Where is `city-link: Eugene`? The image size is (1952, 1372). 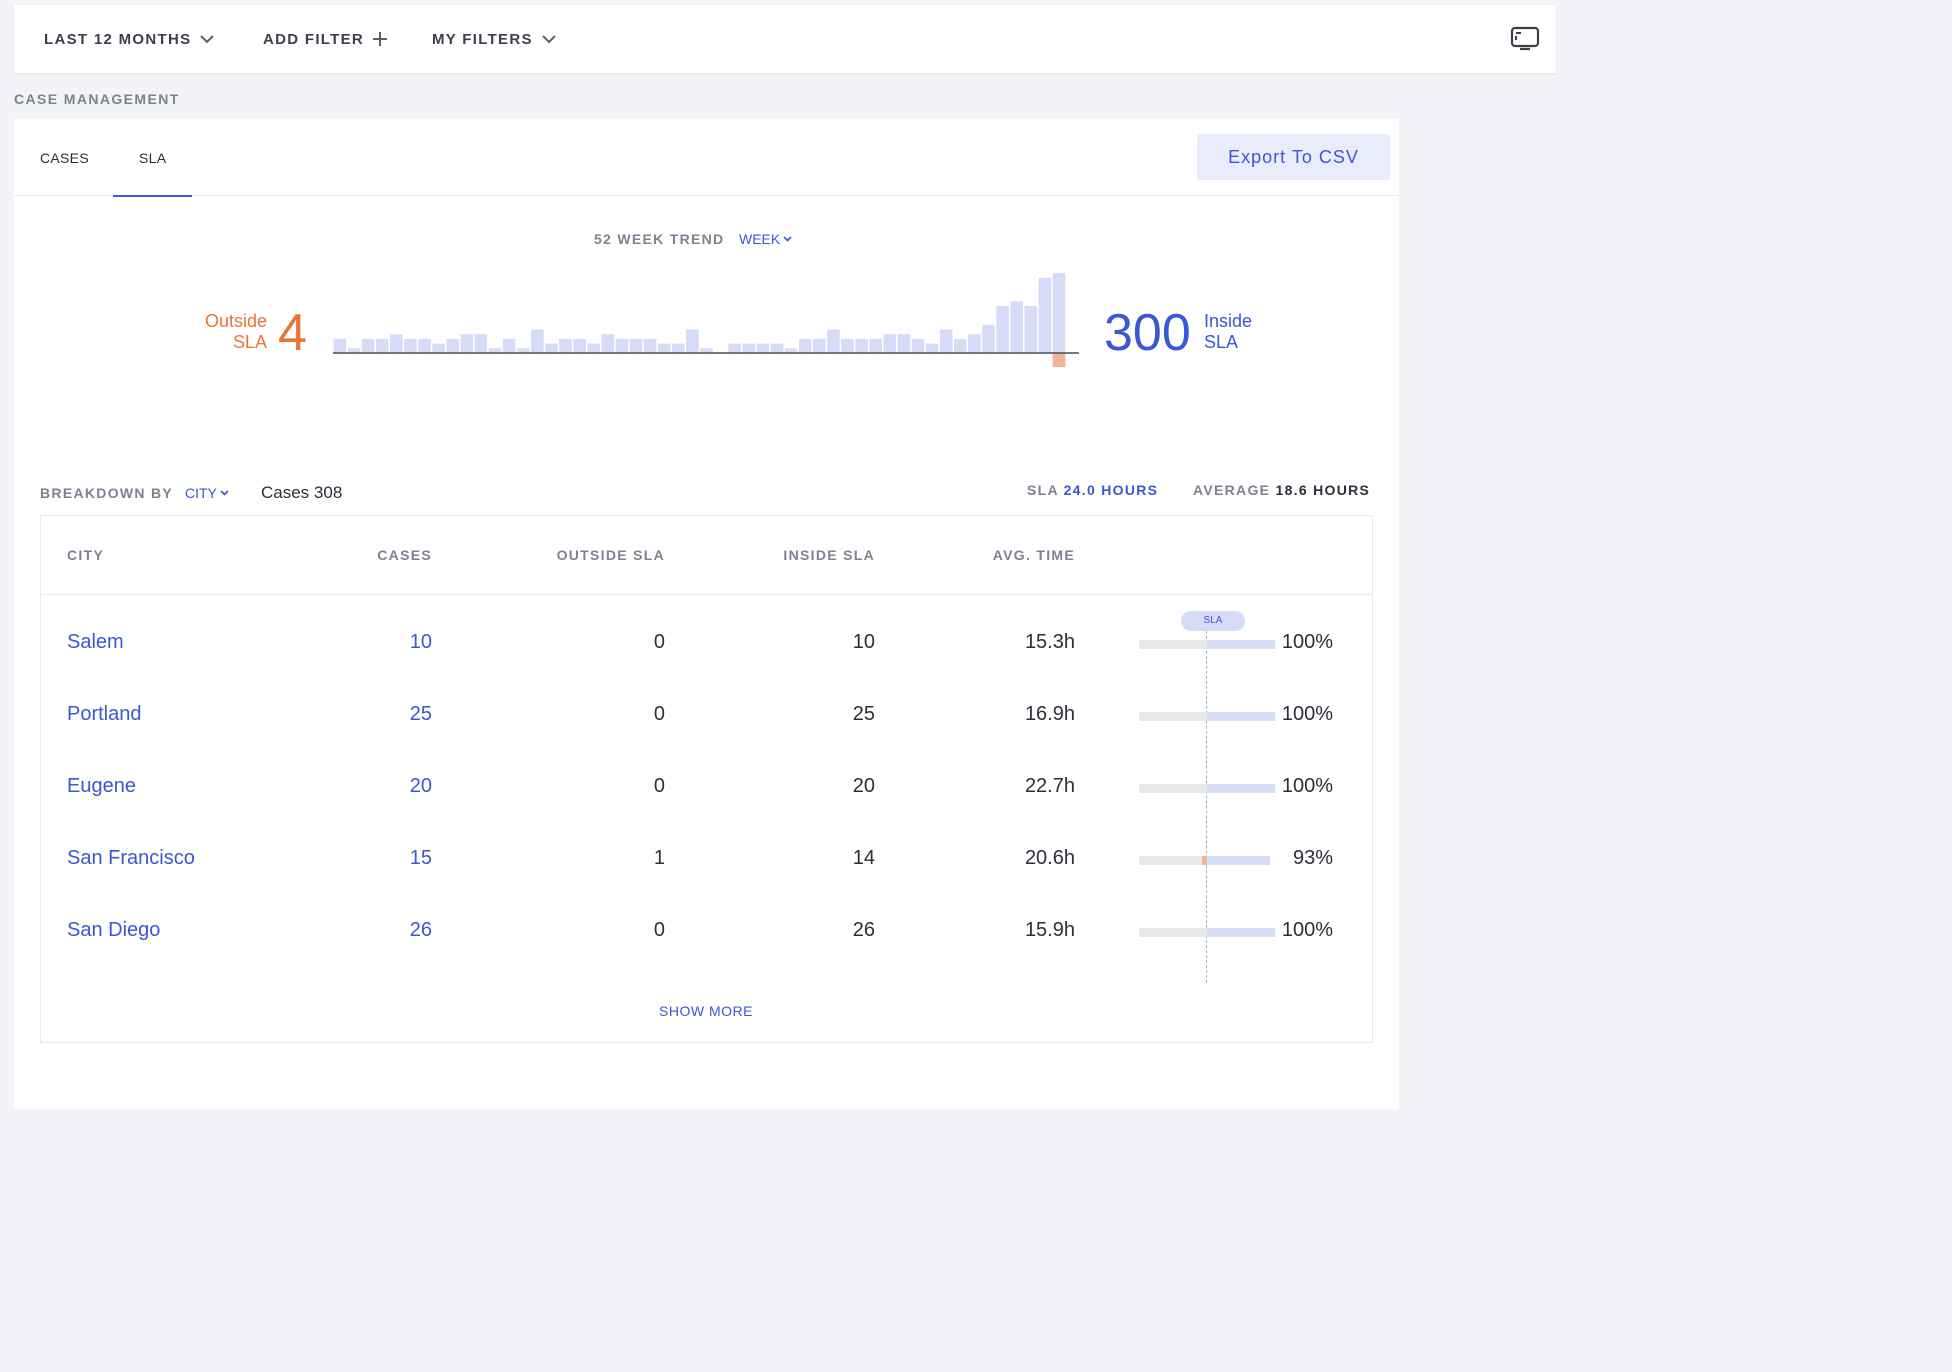
city-link: Eugene is located at coordinates (101, 786).